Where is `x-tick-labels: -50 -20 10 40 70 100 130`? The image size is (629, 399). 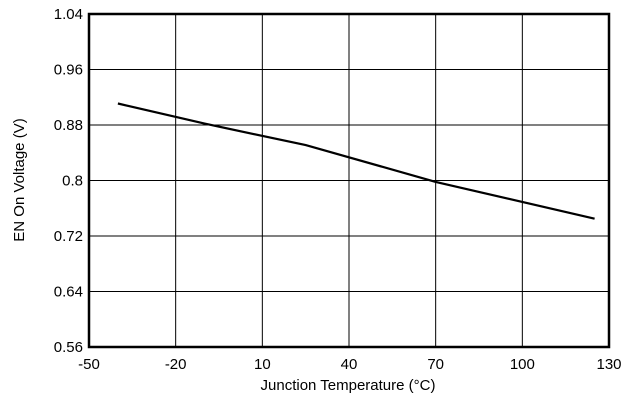
x-tick-labels: -50 -20 10 40 70 100 130 is located at coordinates (349, 364).